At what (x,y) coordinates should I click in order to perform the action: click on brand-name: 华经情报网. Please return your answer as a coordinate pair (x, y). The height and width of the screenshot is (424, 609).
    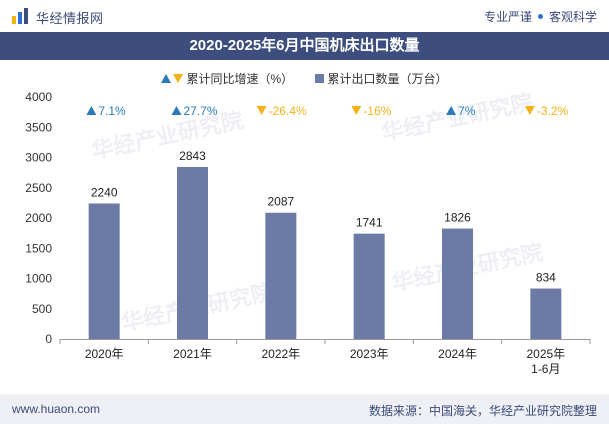
    Looking at the image, I should click on (70, 18).